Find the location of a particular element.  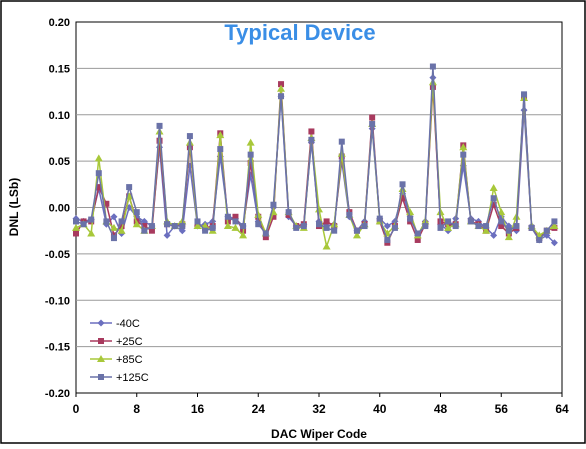

legend-label: +125C is located at coordinates (132, 378).